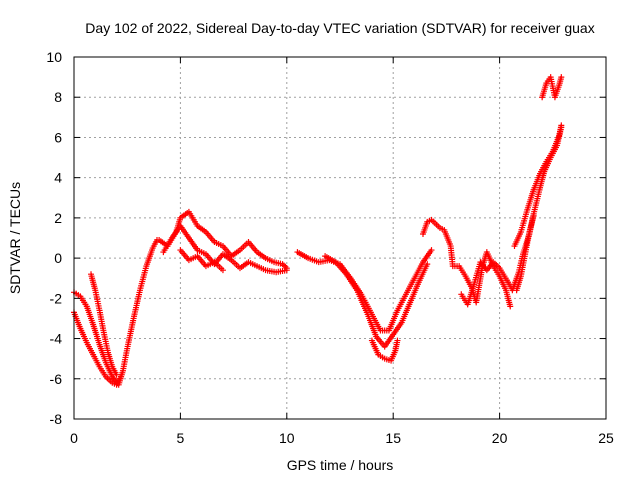  I want to click on y-tick-label: 2, so click(58, 218).